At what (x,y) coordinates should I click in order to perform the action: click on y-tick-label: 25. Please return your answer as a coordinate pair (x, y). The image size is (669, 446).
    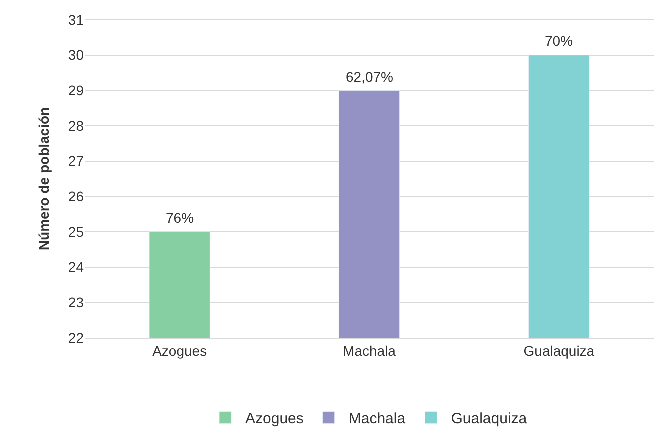
    Looking at the image, I should click on (76, 232).